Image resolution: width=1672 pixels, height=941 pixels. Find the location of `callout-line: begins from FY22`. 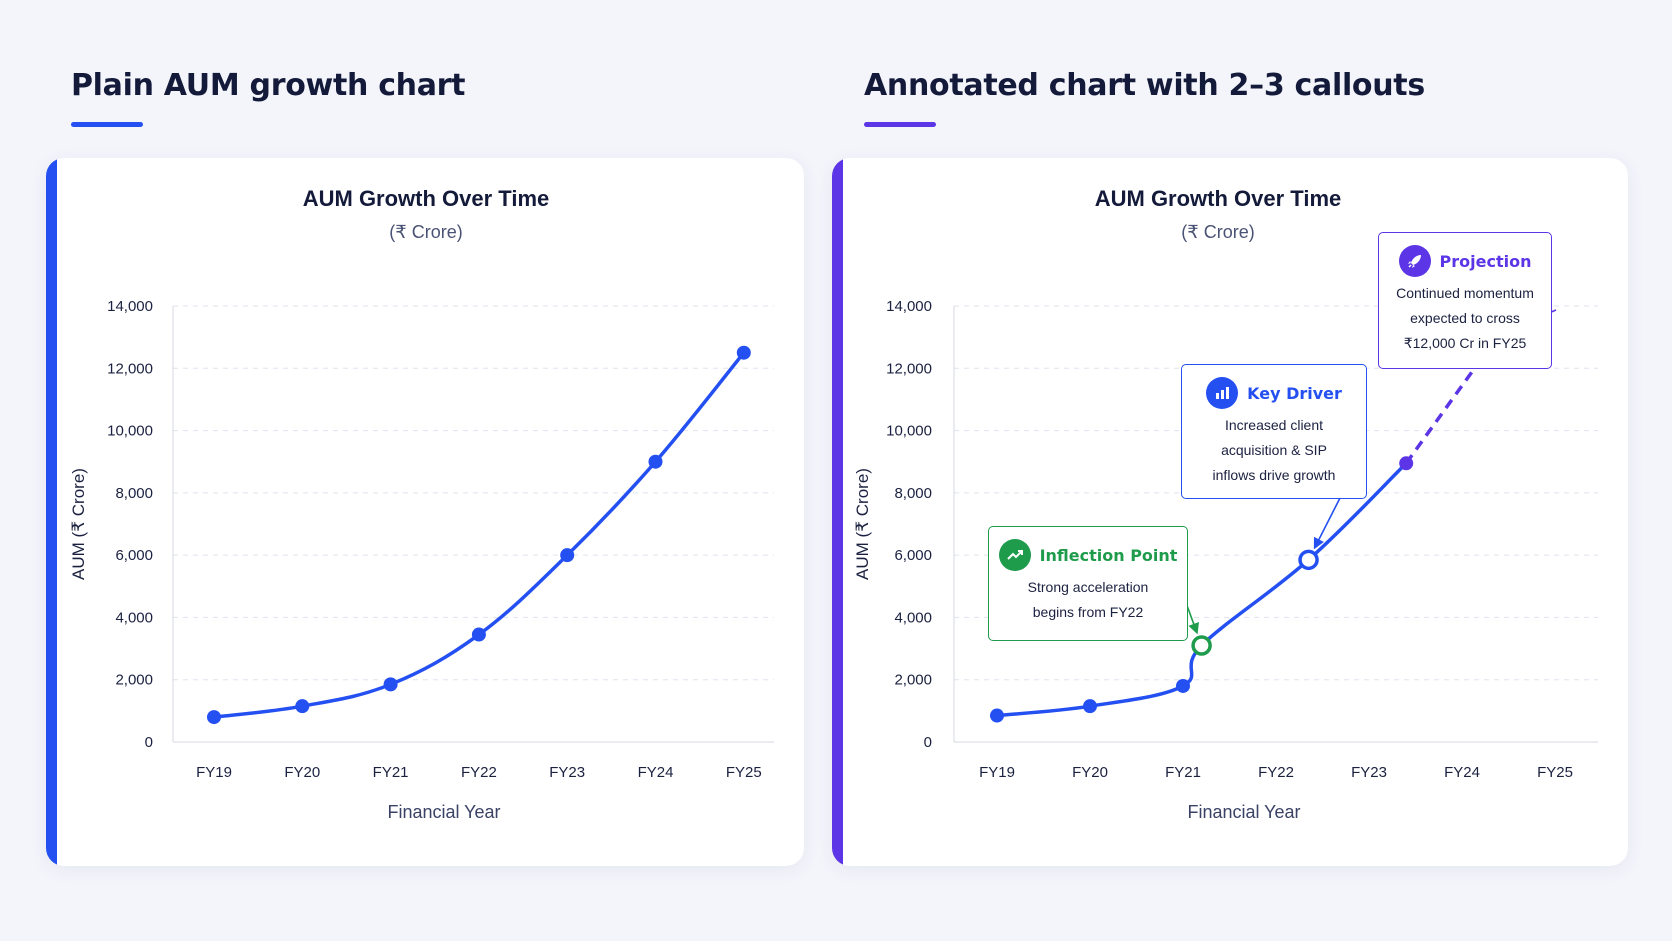

callout-line: begins from FY22 is located at coordinates (1088, 612).